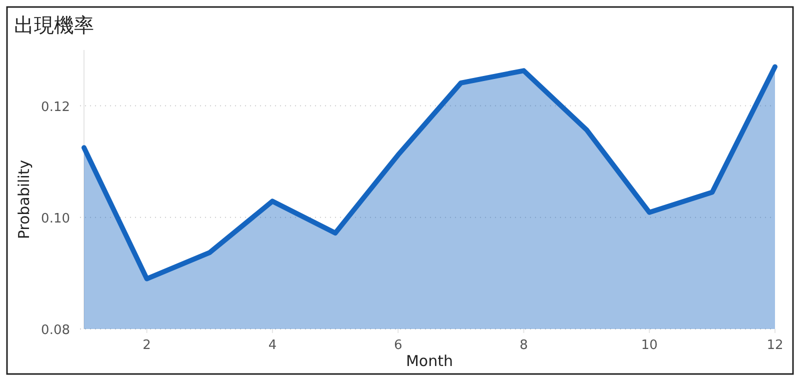 This screenshot has height=381, width=800. What do you see at coordinates (55, 218) in the screenshot?
I see `y-tick-label: 0.10` at bounding box center [55, 218].